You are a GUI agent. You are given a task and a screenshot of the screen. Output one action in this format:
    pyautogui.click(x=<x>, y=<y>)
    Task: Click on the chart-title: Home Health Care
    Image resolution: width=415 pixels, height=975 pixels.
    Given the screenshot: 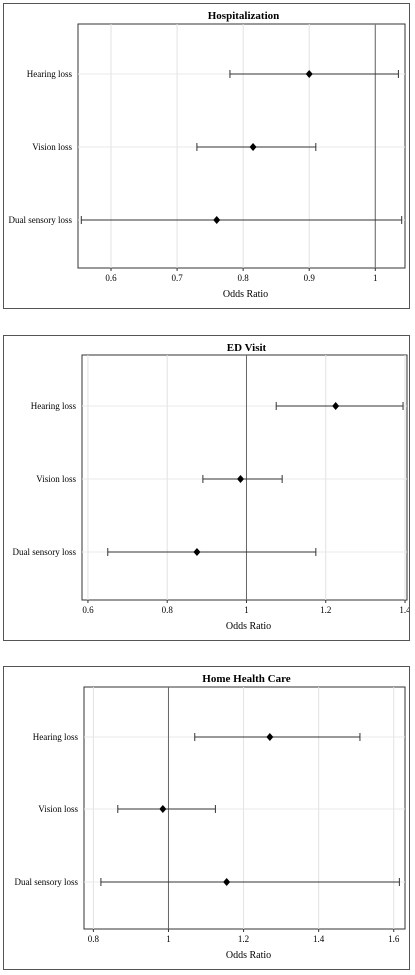 What is the action you would take?
    pyautogui.click(x=246, y=679)
    